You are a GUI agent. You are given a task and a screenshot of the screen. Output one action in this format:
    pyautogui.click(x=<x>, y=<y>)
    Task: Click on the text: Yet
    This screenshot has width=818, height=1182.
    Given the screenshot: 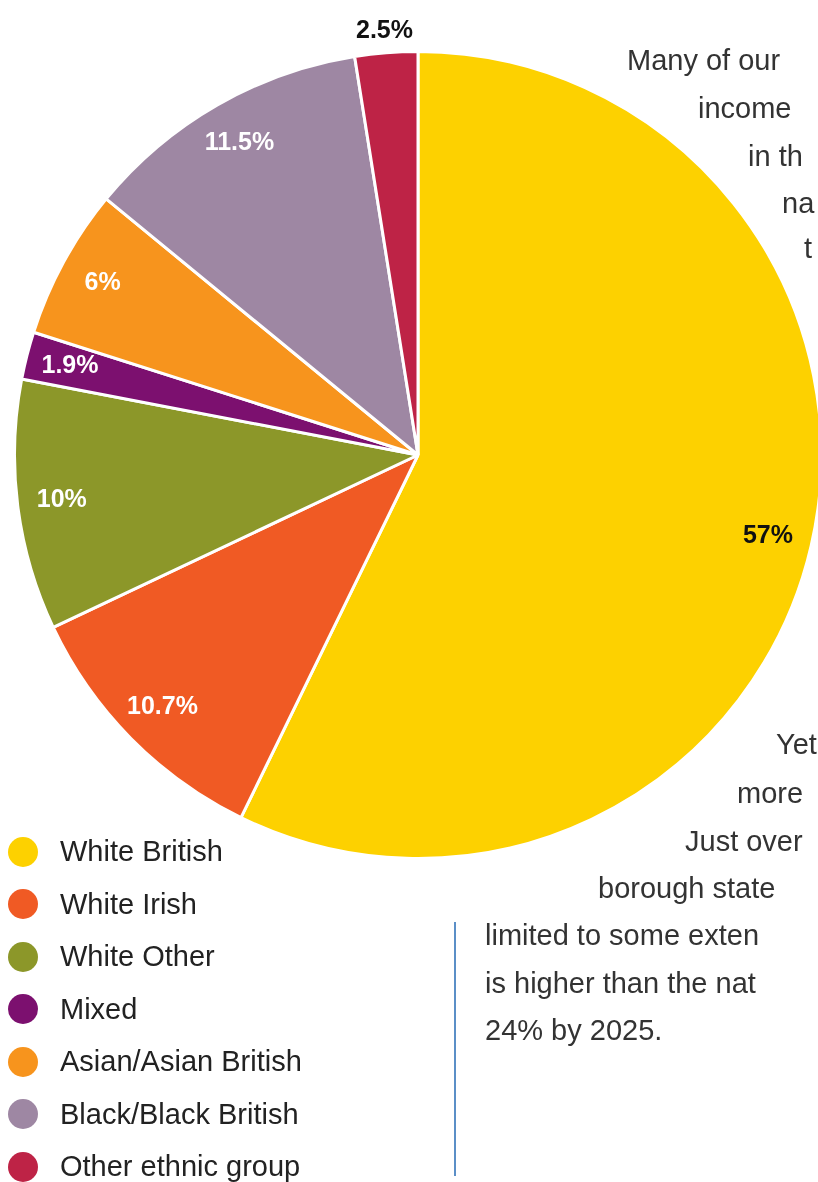 What is the action you would take?
    pyautogui.click(x=796, y=744)
    